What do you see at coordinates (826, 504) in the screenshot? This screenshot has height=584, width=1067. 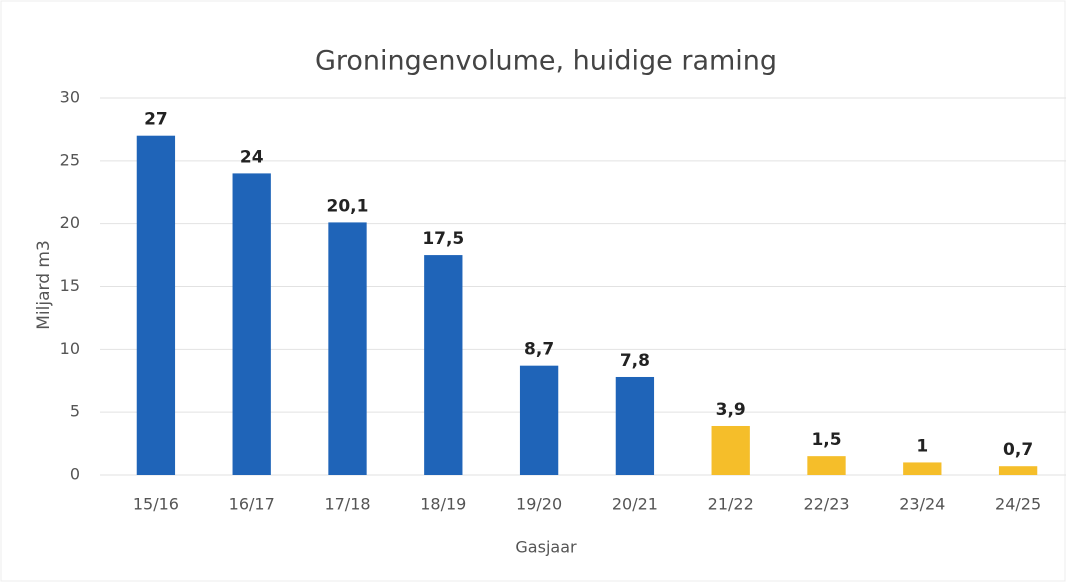 I see `x-tick-label: 22/23` at bounding box center [826, 504].